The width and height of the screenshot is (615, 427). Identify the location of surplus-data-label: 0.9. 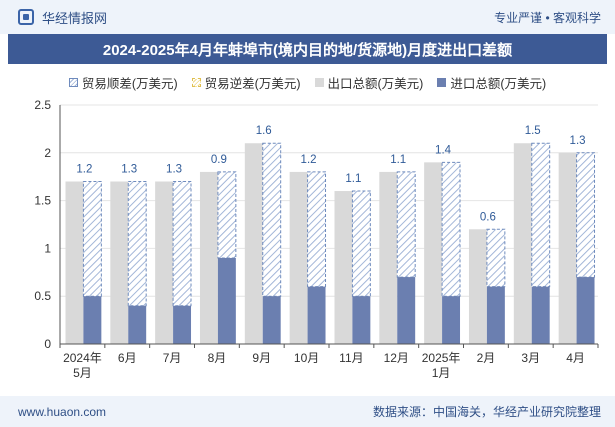
(219, 160).